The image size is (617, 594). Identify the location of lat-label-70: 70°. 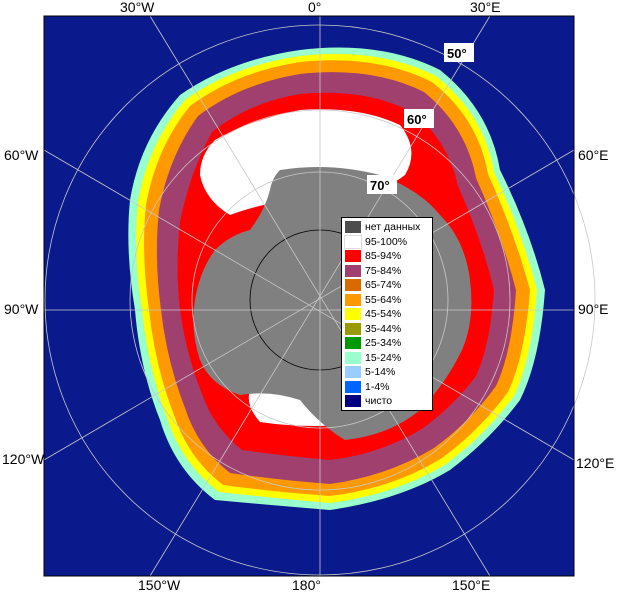
(380, 185).